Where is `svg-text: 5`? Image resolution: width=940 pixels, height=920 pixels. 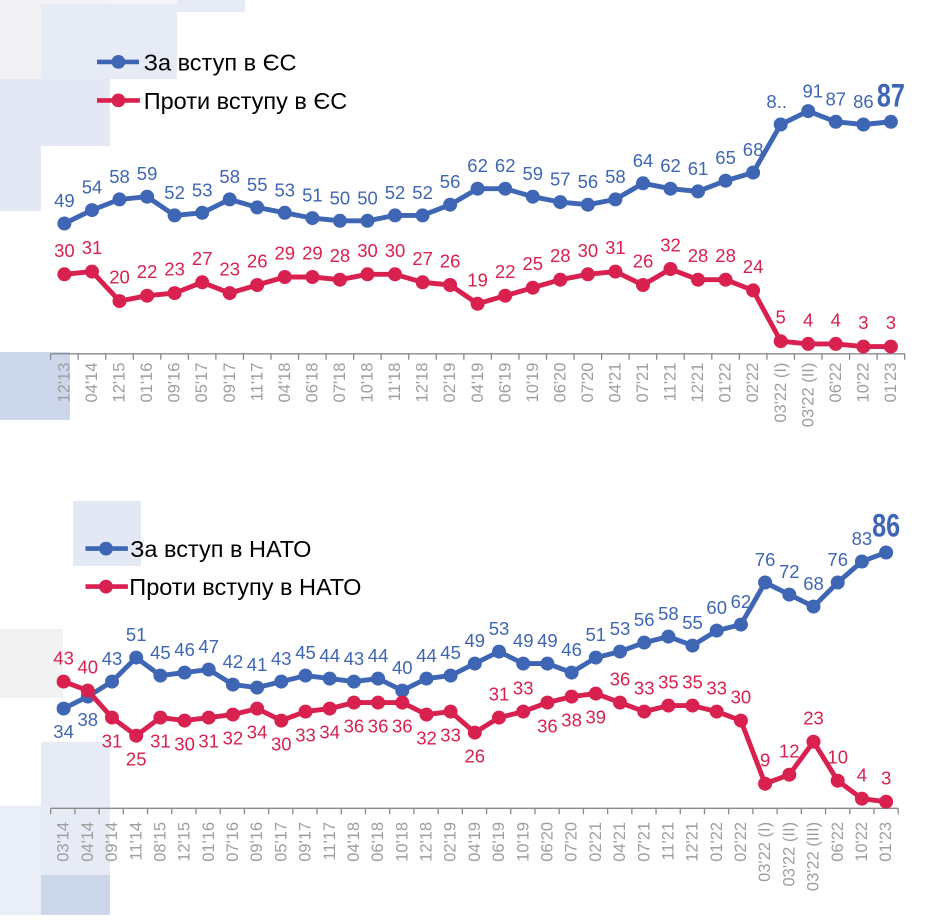 svg-text: 5 is located at coordinates (781, 317).